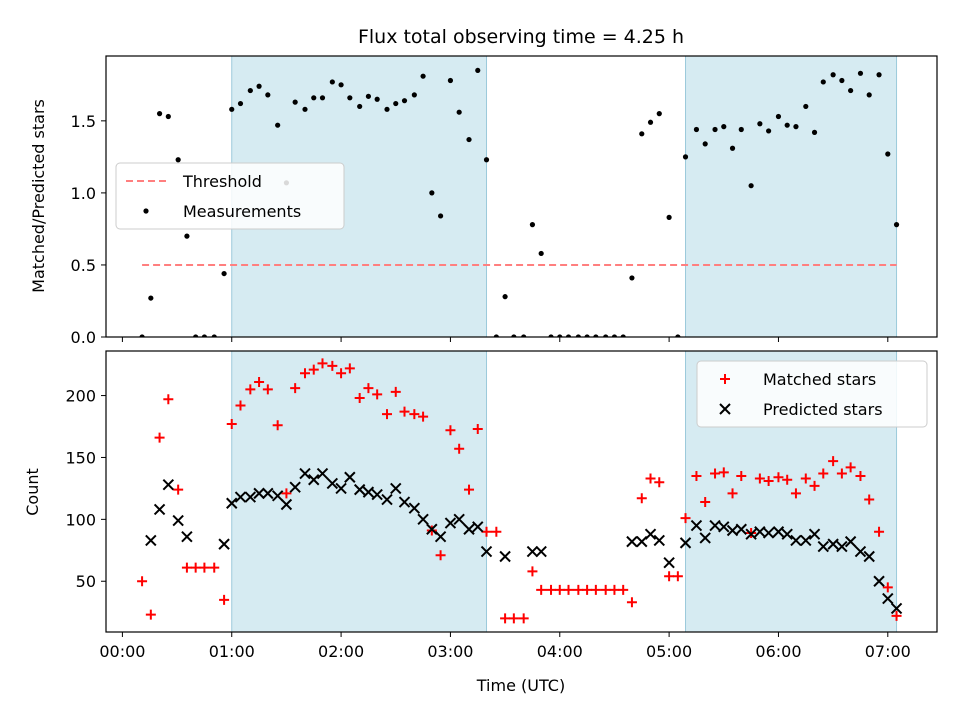 The height and width of the screenshot is (720, 960). I want to click on x-axis-label: Time (UTC), so click(520, 685).